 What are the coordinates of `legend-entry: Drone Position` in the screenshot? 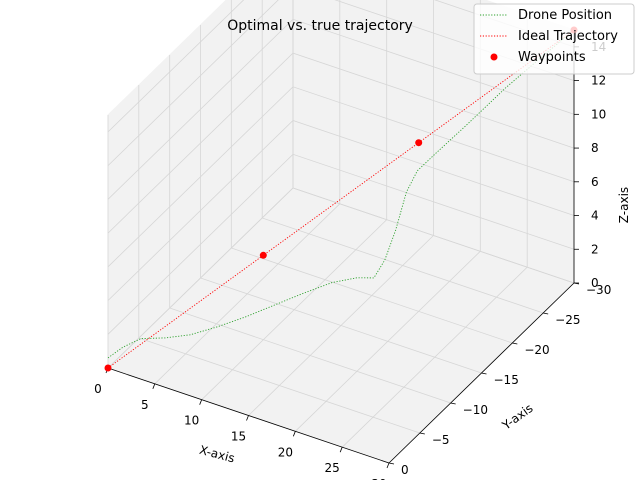 It's located at (565, 15).